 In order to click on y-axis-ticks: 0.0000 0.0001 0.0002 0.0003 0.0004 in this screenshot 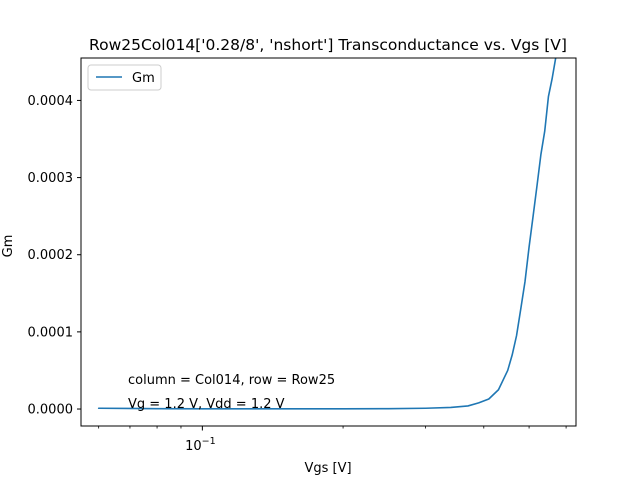, I will do `click(54, 256)`.